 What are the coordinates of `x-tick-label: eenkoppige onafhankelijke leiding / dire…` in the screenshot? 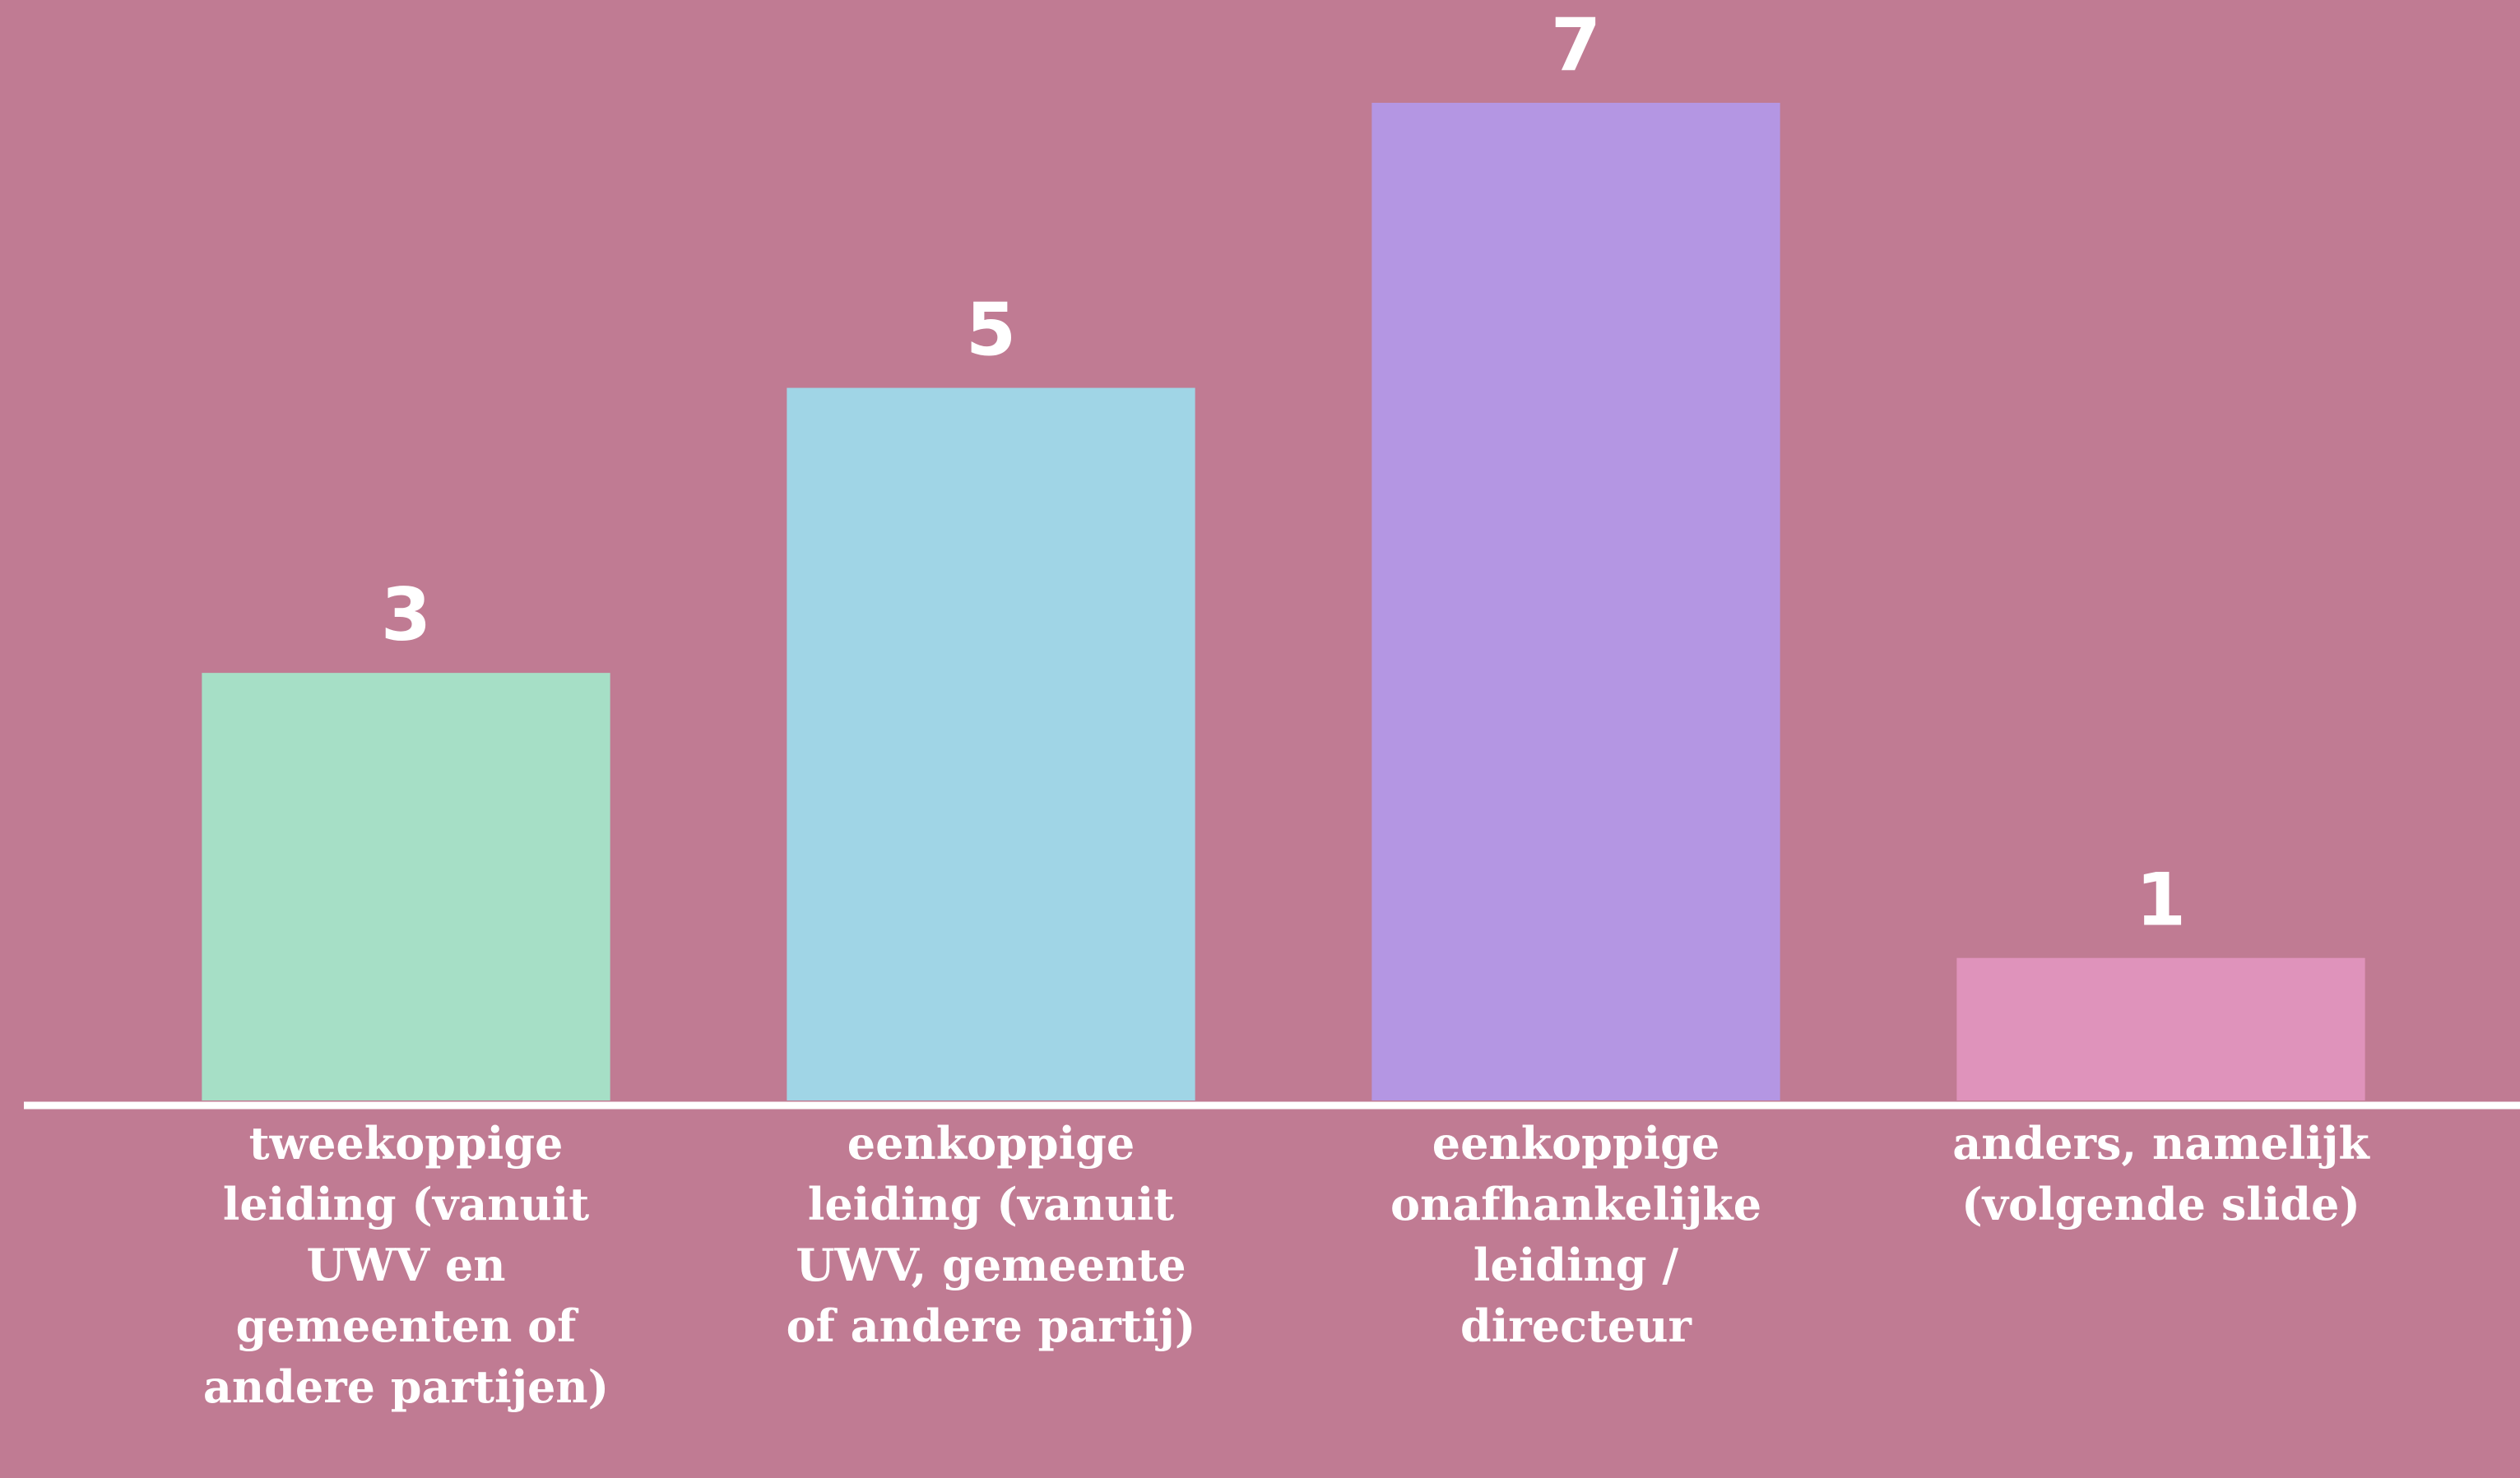 It's located at (1576, 1234).